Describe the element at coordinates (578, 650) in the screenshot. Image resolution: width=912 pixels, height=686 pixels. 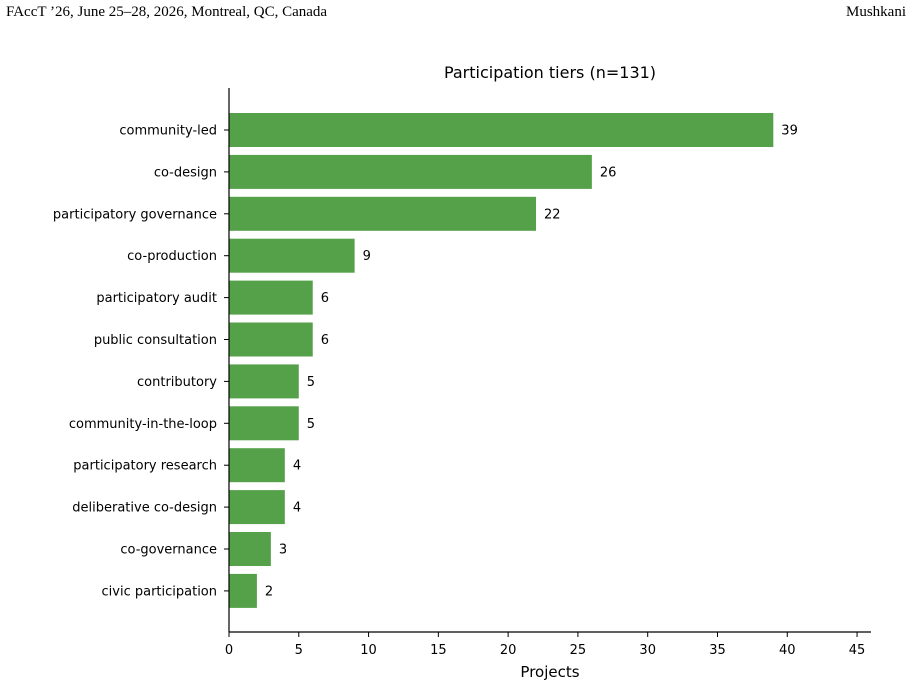
I see `x-tick-label: 25` at that location.